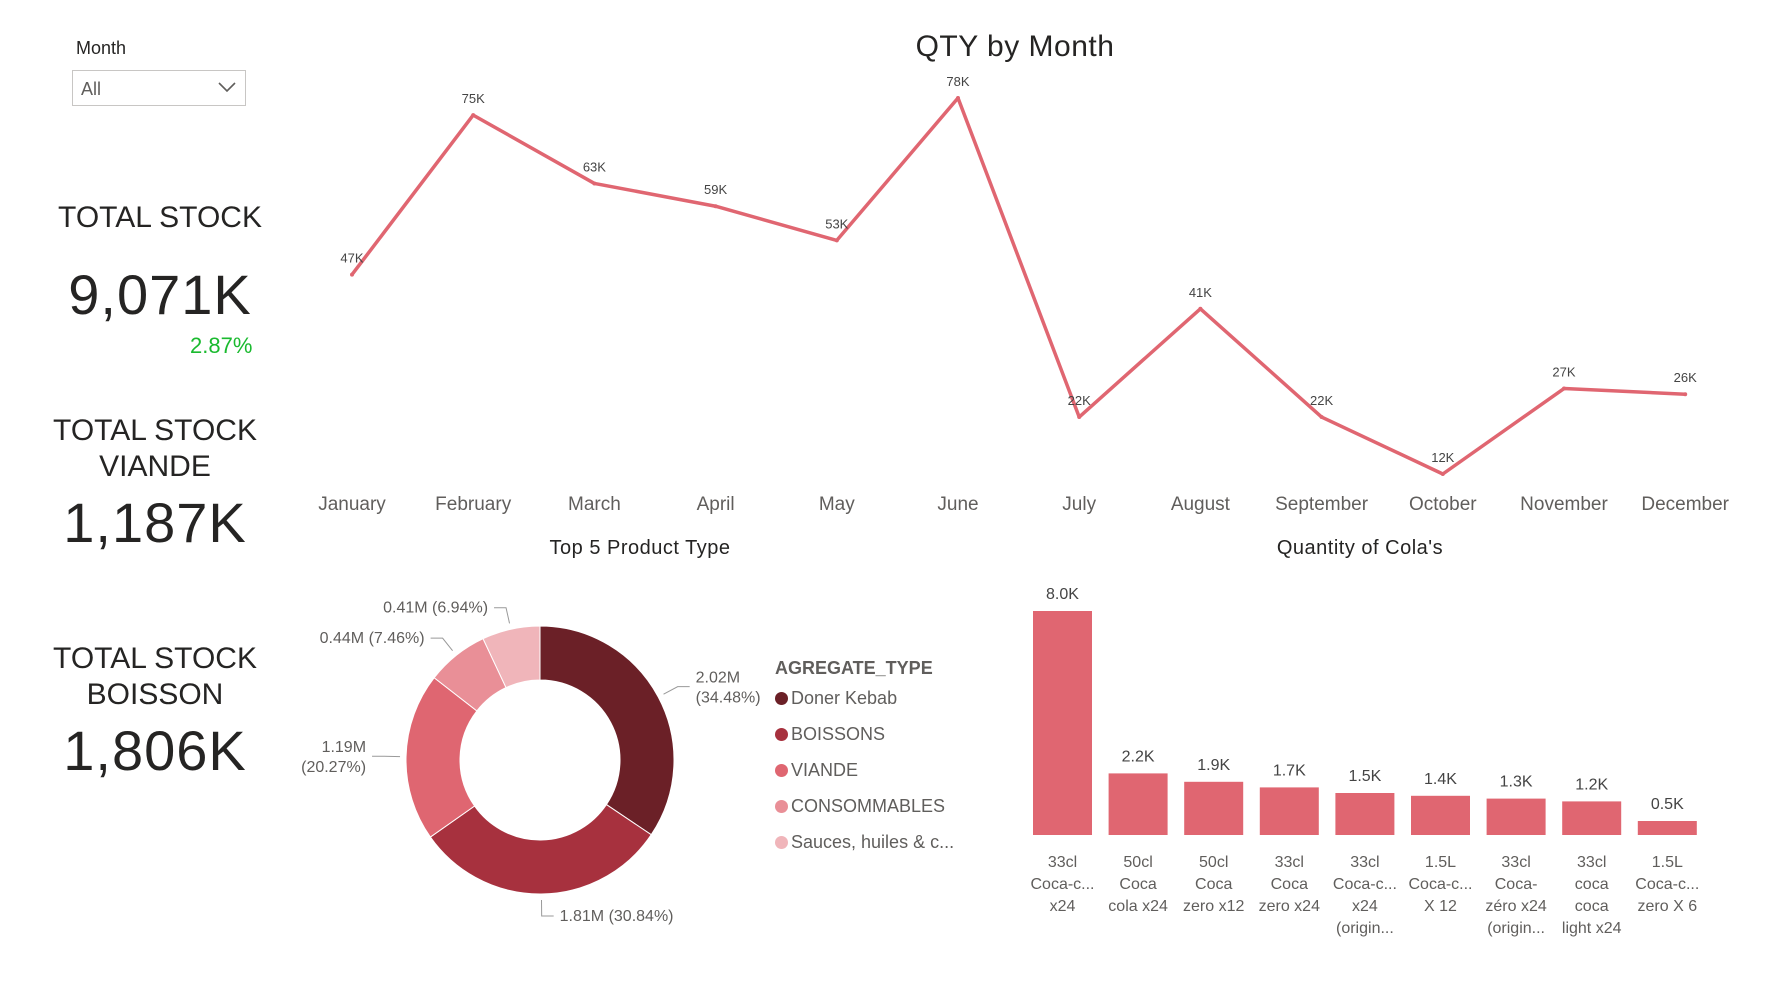 The width and height of the screenshot is (1773, 981). What do you see at coordinates (594, 166) in the screenshot?
I see `line-data-label: 63K` at bounding box center [594, 166].